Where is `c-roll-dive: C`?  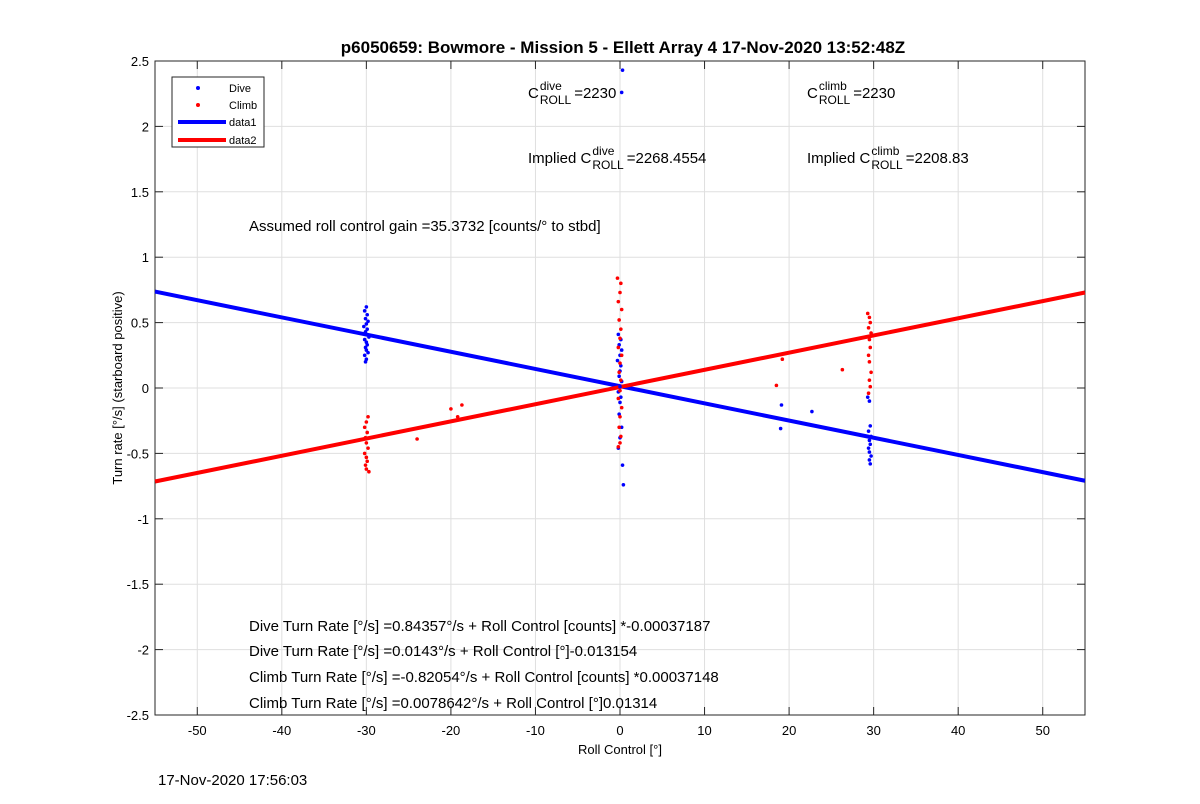 c-roll-dive: C is located at coordinates (533, 93).